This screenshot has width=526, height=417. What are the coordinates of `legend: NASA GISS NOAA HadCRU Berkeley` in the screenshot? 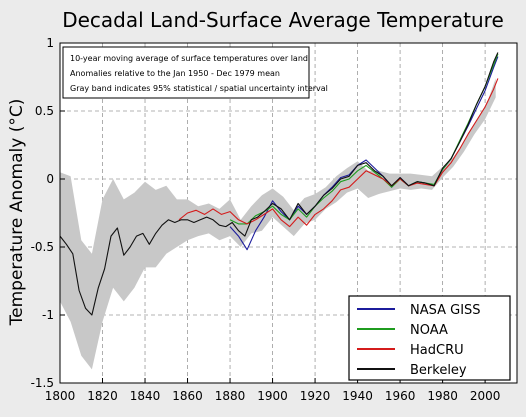 It's located at (429, 338).